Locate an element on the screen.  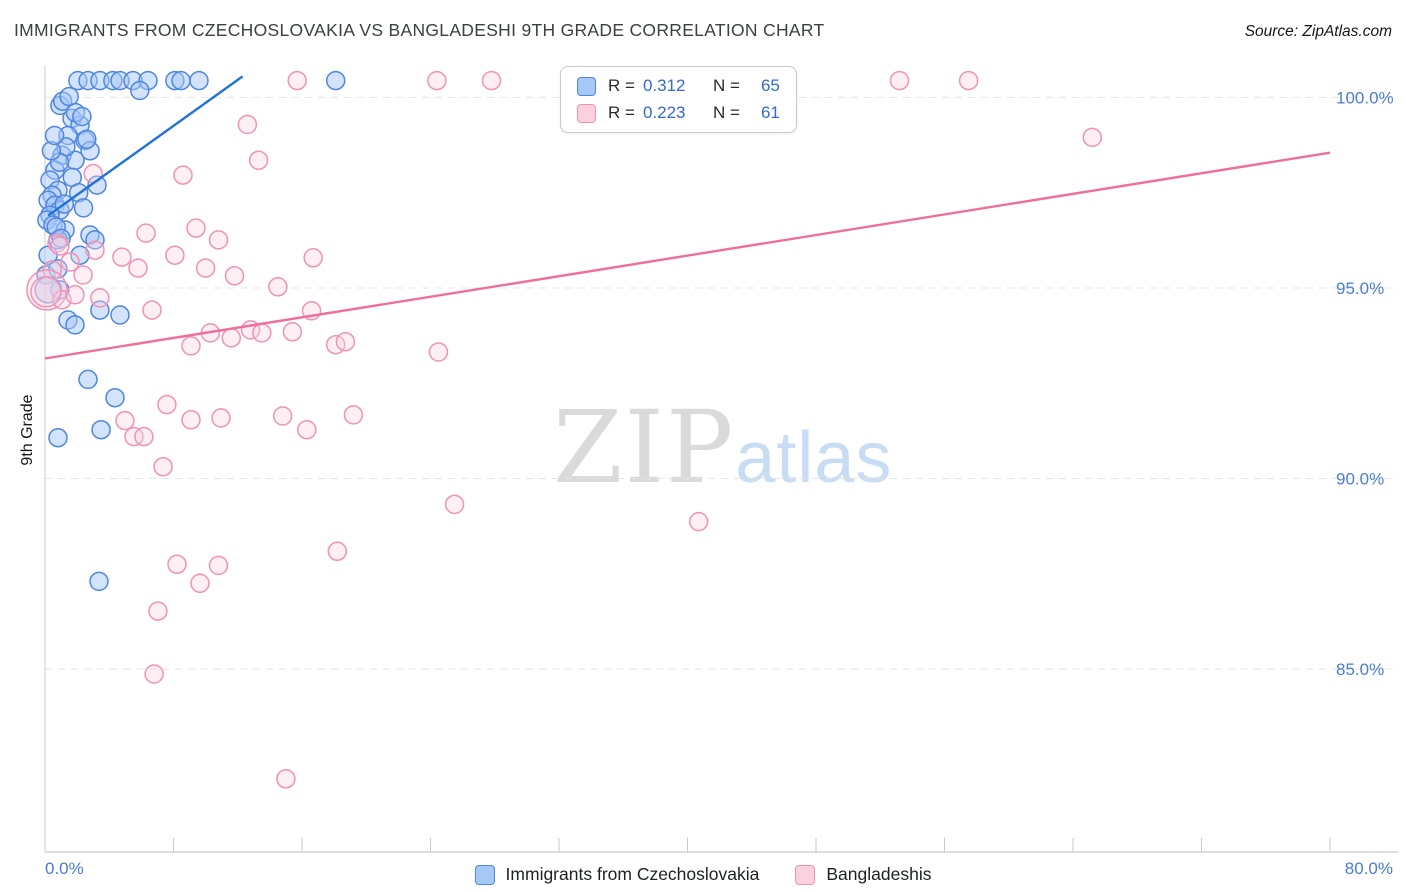
x-tick-label-max: 80.0% is located at coordinates (1369, 868).